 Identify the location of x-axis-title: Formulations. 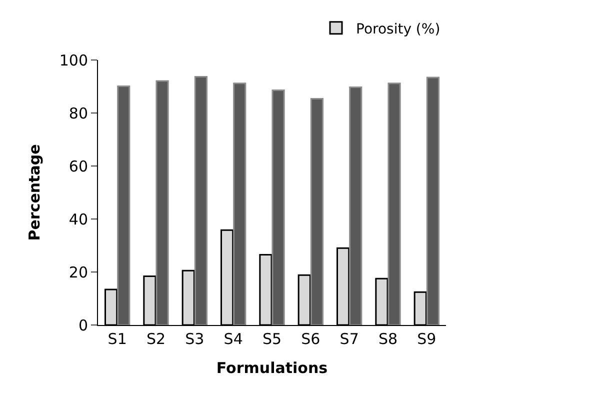
(272, 368).